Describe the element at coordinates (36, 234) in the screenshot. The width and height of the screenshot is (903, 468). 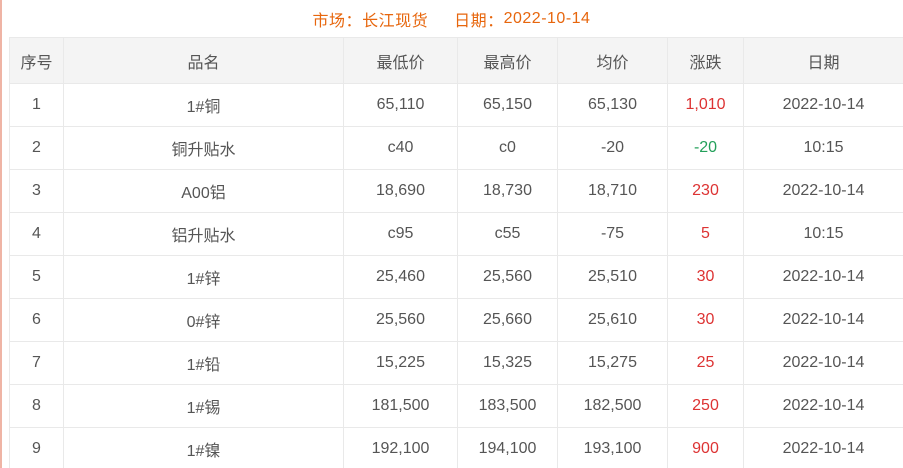
I see `cell-no: 4` at that location.